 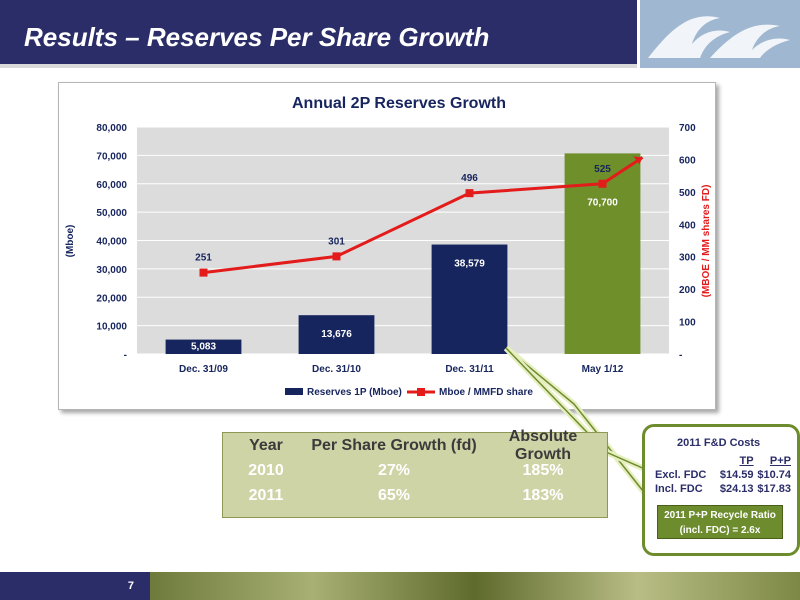 I want to click on y-tick-label: 40,000, so click(x=111, y=242).